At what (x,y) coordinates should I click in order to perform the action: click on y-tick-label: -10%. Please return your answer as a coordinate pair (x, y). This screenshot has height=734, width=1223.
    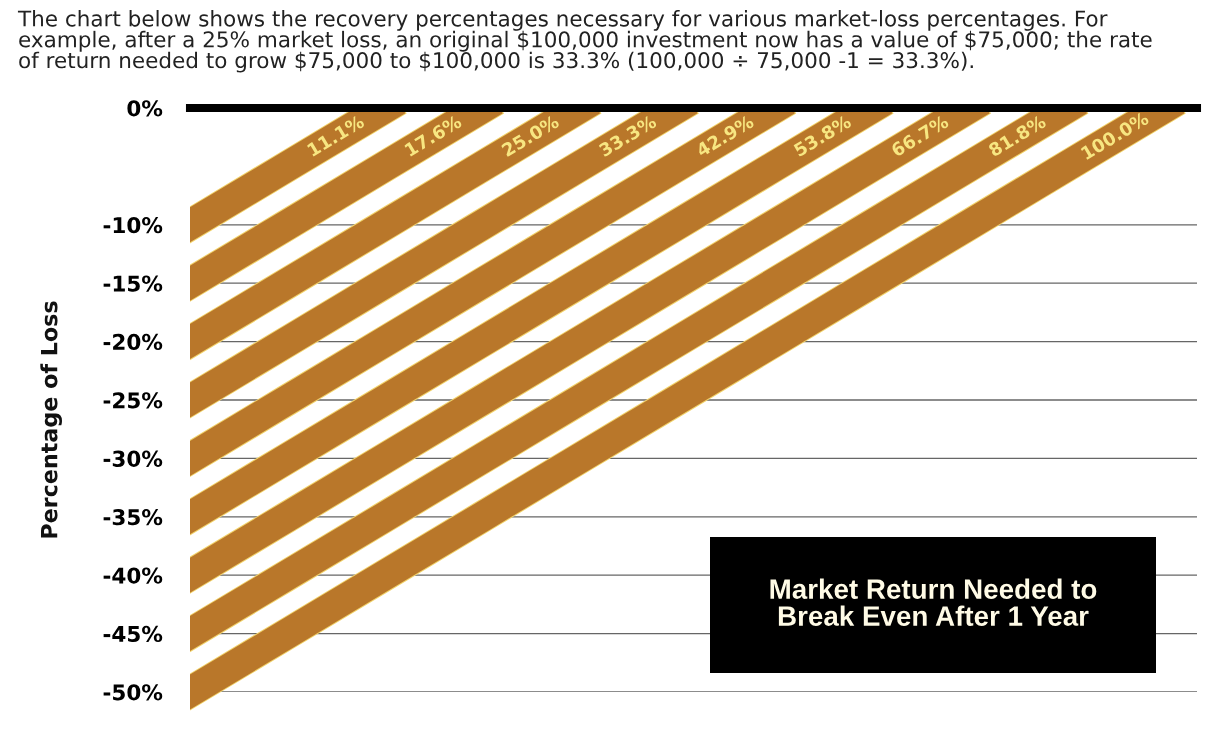
    Looking at the image, I should click on (133, 225).